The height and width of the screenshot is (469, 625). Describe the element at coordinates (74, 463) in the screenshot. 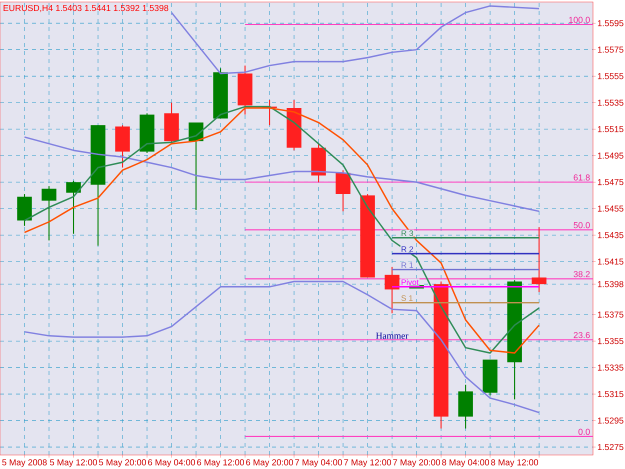

I see `x-tick-label: 5 May 12:00` at that location.